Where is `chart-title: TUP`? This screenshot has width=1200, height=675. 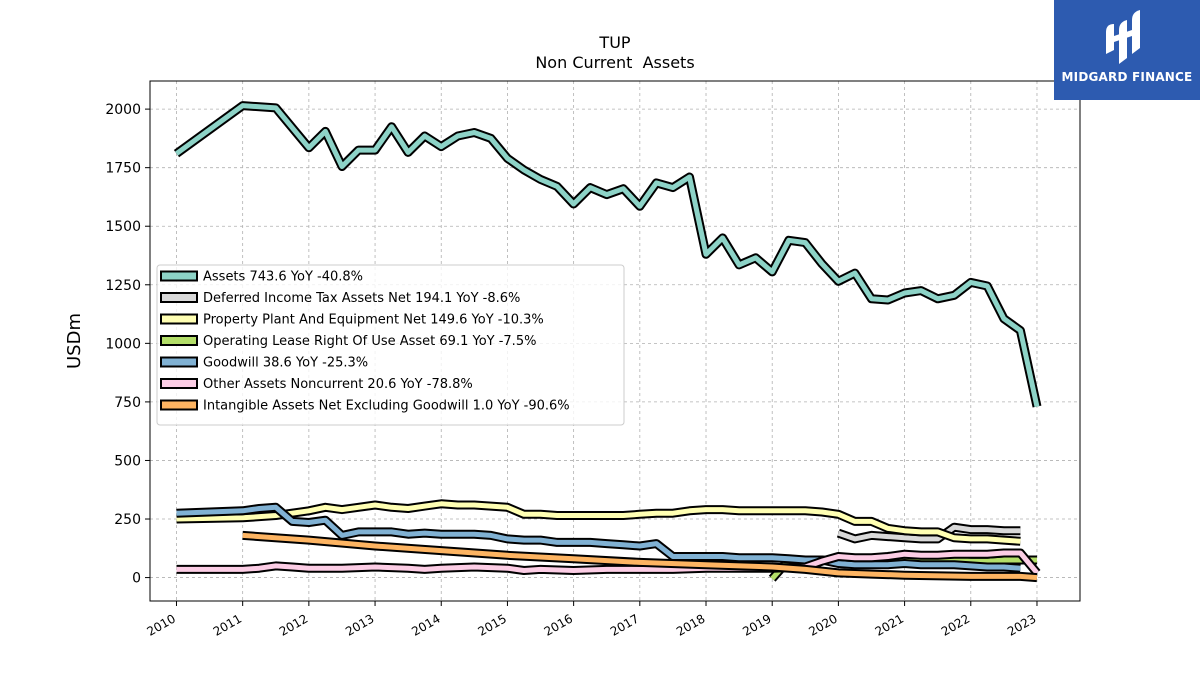 chart-title: TUP is located at coordinates (614, 42).